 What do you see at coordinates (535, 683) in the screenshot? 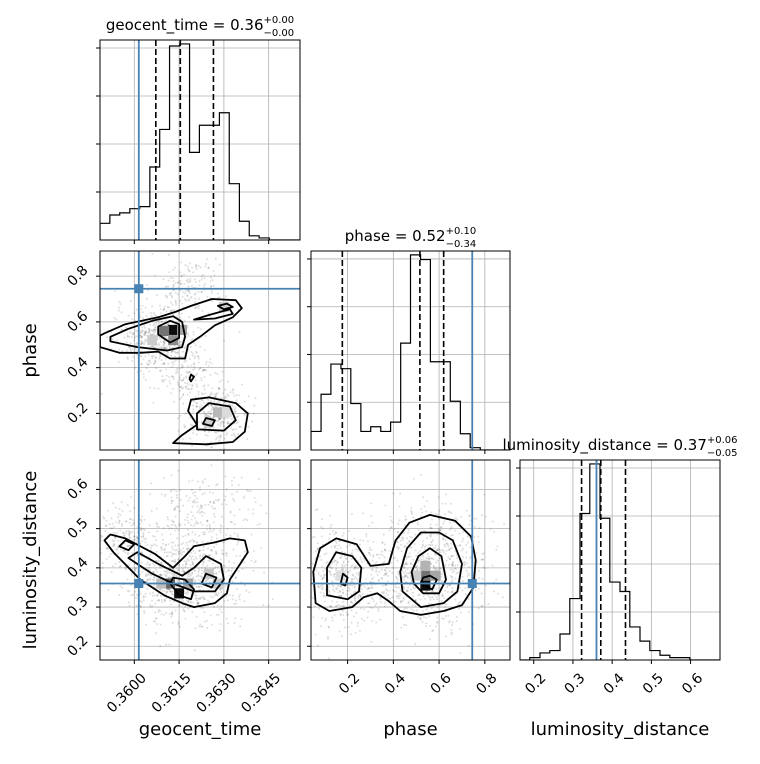
I see `x-tick-label: 0.2` at bounding box center [535, 683].